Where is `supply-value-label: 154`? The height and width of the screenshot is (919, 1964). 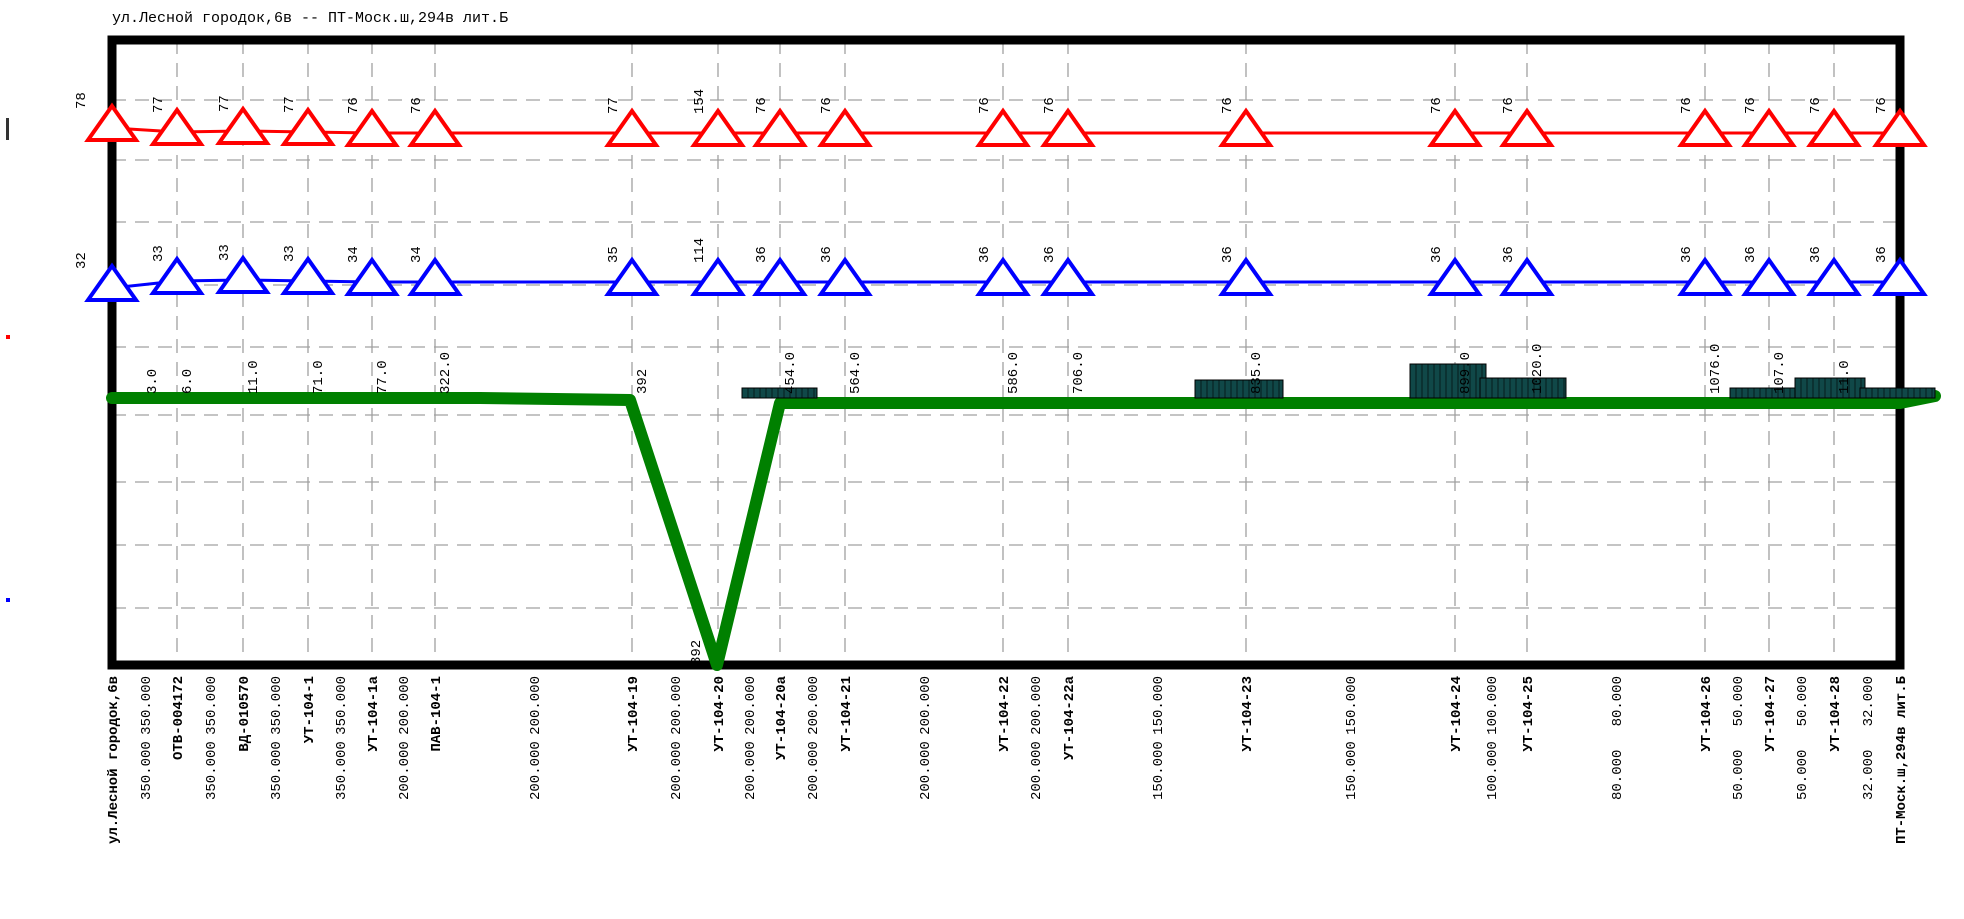
supply-value-label: 154 is located at coordinates (700, 101).